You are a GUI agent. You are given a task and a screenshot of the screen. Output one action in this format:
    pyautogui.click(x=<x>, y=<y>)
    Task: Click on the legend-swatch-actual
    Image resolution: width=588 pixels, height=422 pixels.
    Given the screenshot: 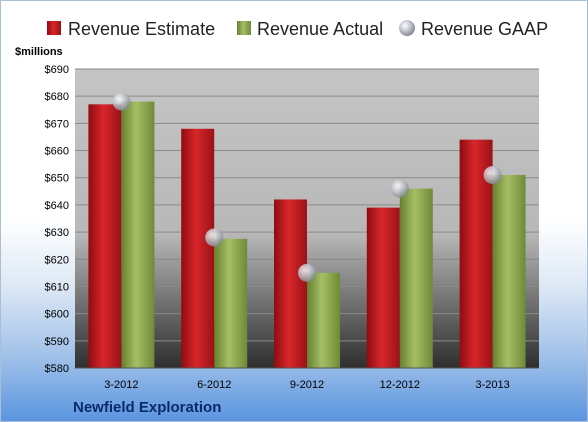 What is the action you would take?
    pyautogui.click(x=244, y=28)
    